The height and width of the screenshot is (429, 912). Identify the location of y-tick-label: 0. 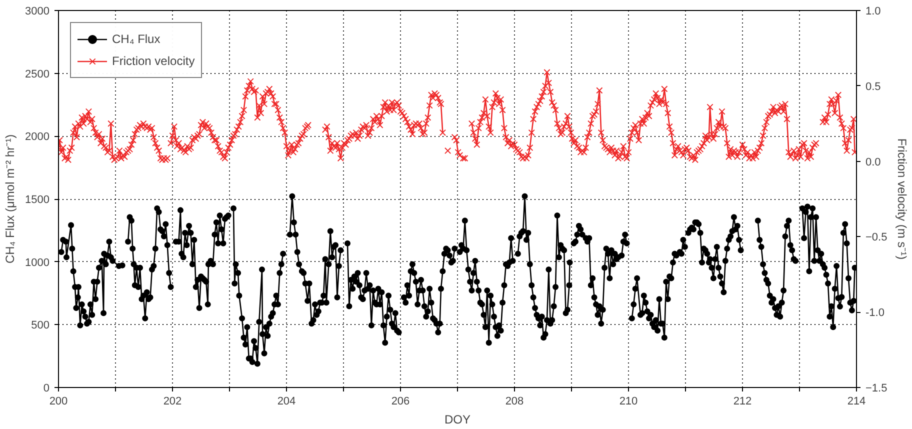
(46, 388).